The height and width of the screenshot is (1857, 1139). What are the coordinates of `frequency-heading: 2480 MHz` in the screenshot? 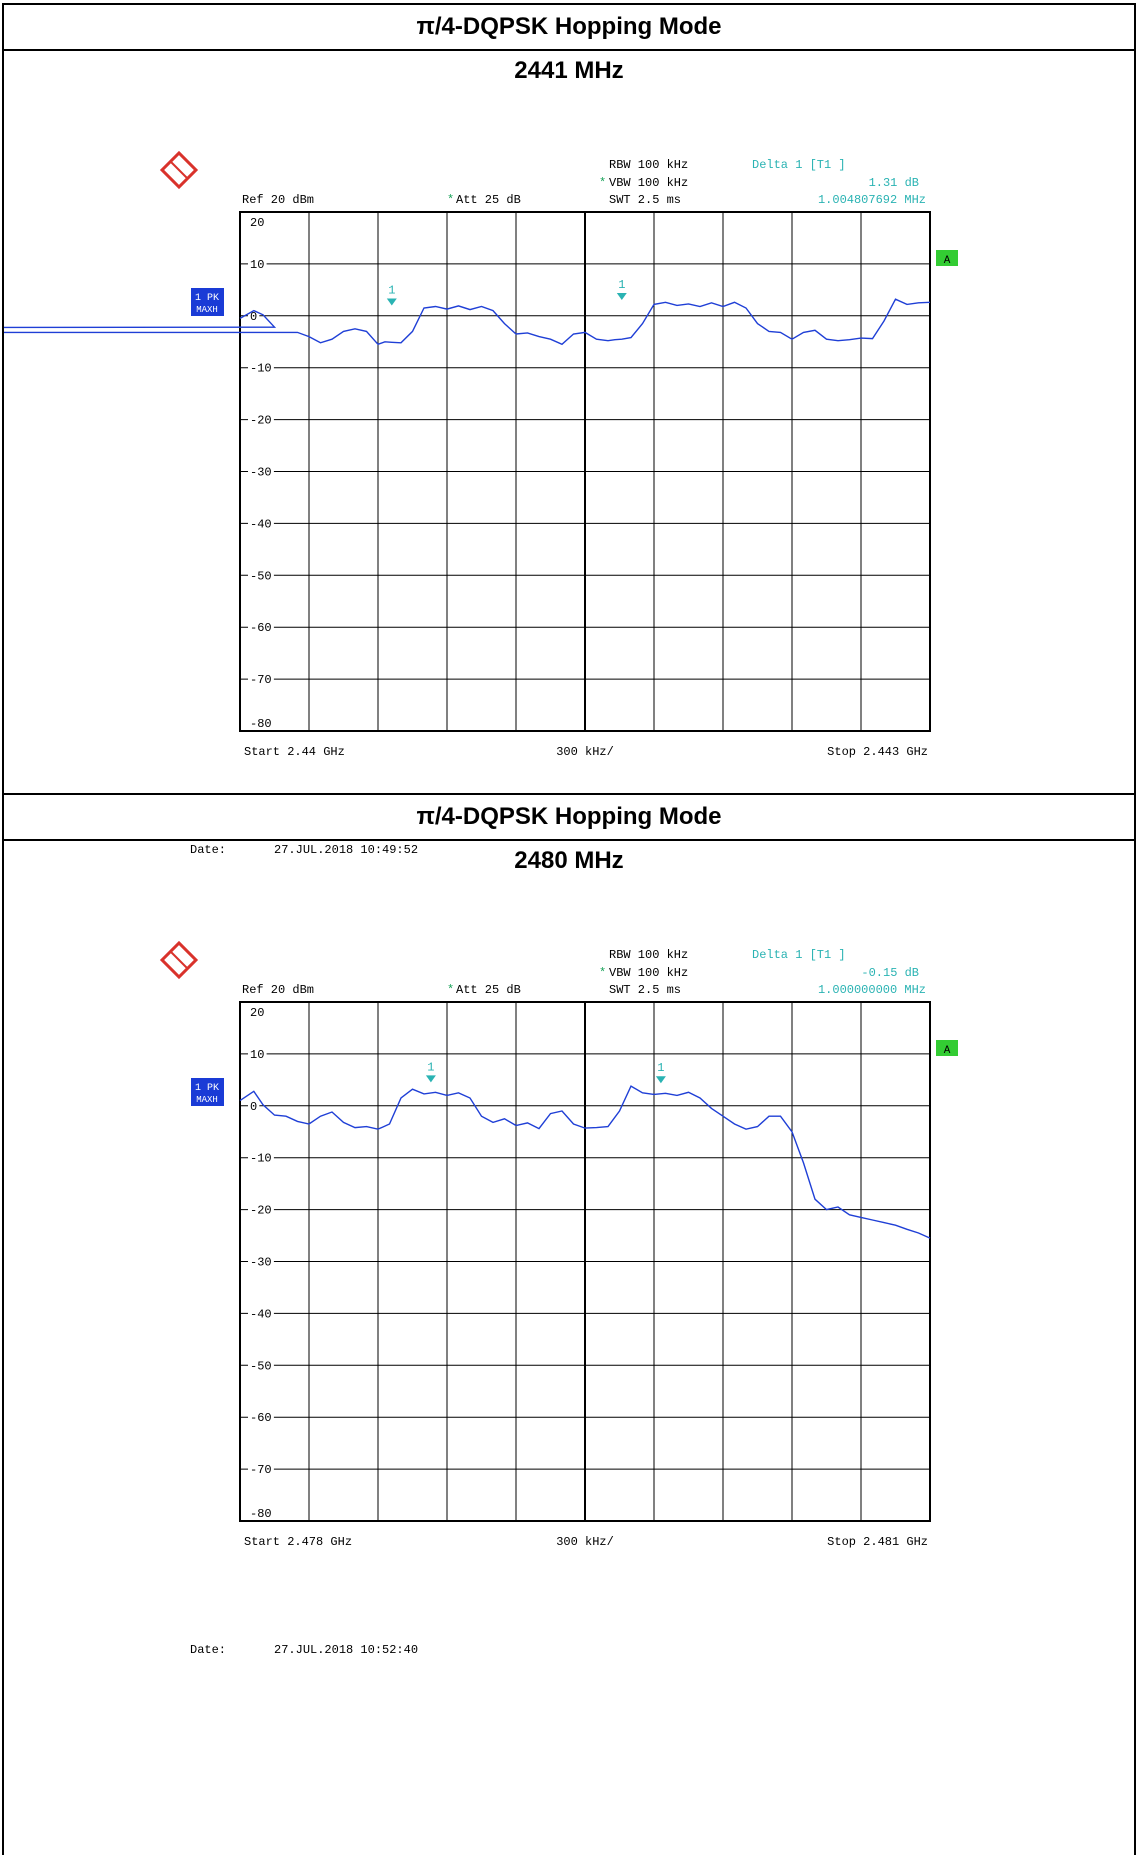 It's located at (569, 860).